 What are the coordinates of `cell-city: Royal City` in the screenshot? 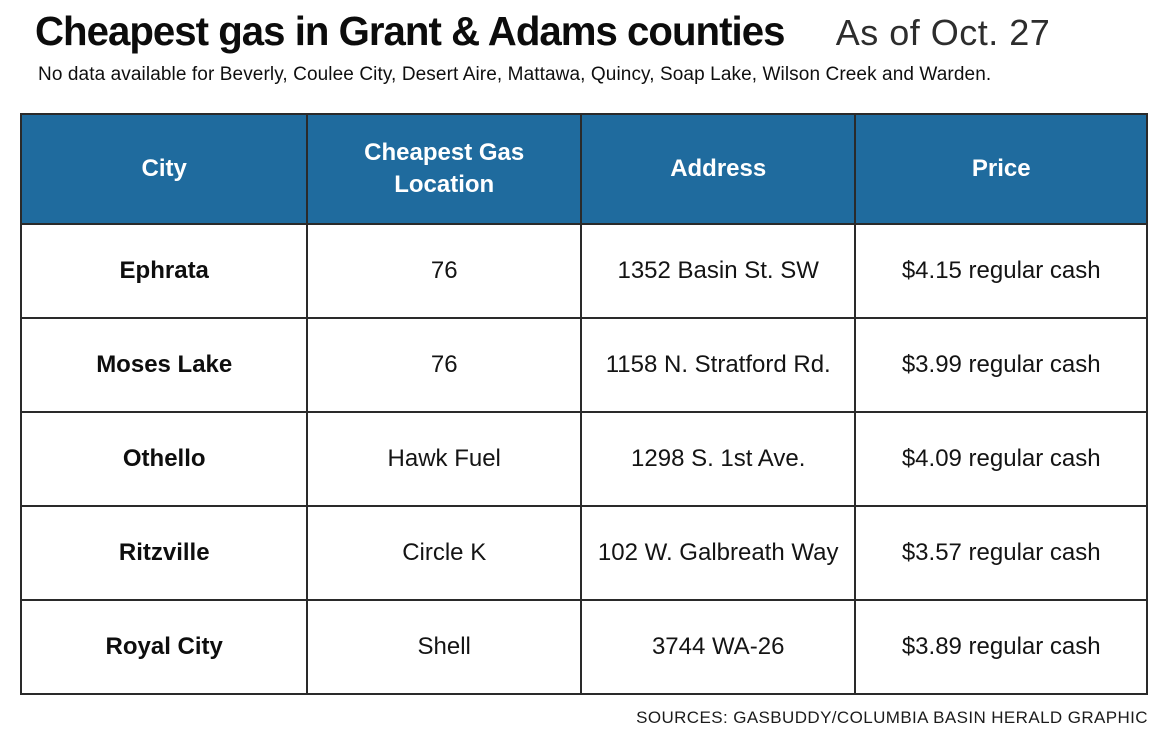 It's located at (164, 647).